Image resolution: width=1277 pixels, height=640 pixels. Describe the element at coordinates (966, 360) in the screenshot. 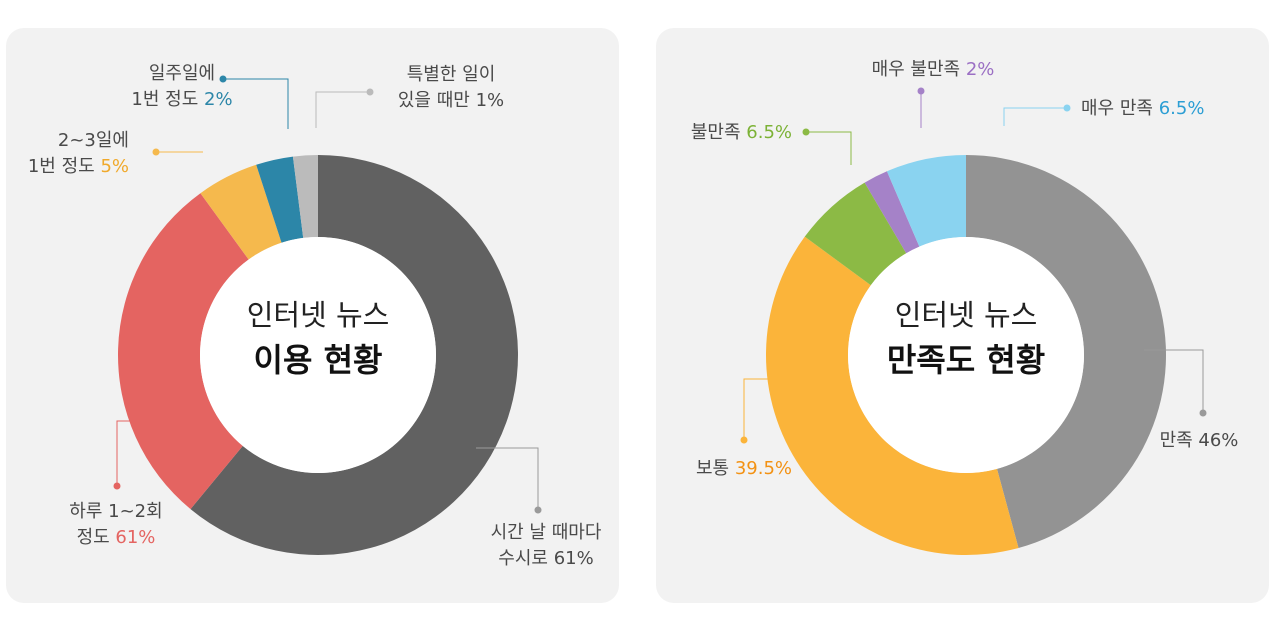

I see `satisfaction-center-title-1: 만족도 현황` at that location.